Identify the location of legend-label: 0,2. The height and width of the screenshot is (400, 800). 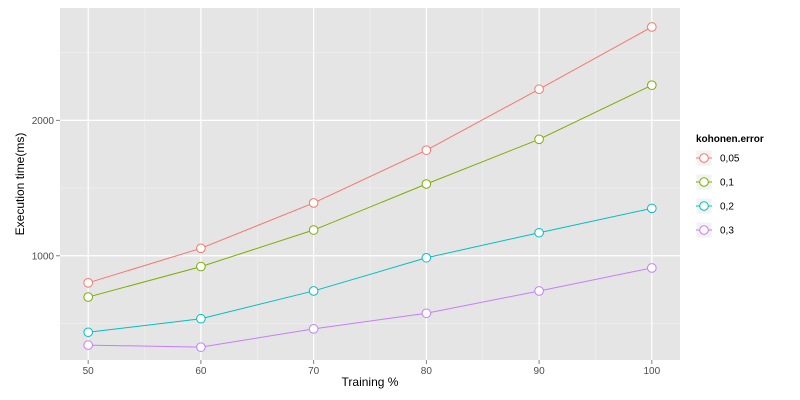
(727, 207).